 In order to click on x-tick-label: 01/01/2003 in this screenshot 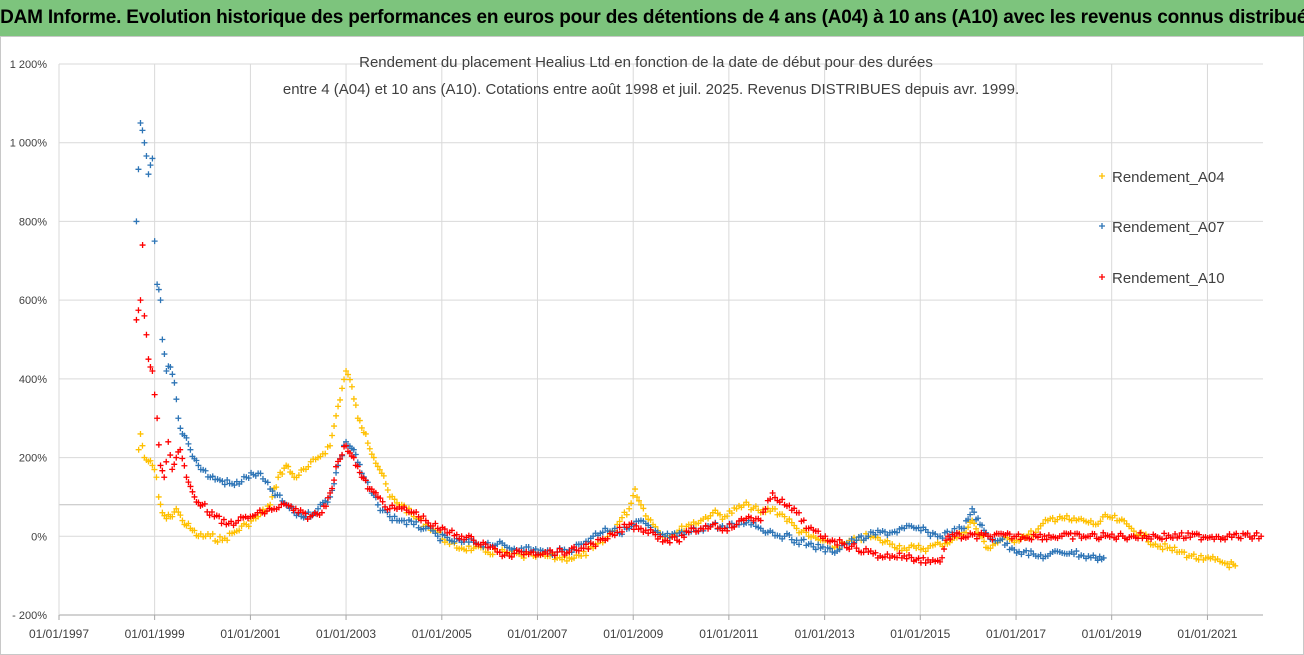, I will do `click(346, 634)`.